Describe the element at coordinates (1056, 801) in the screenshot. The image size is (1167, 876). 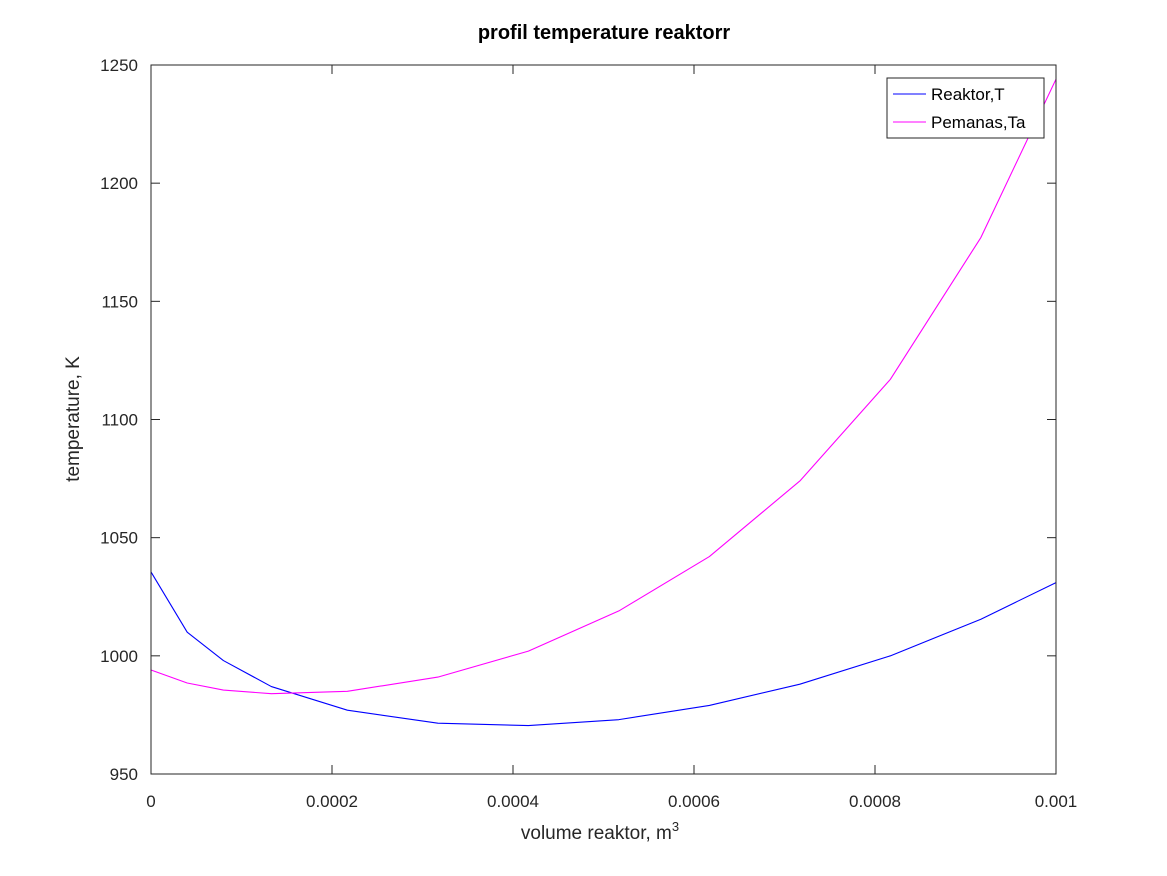
I see `x-tick-label: 0.001` at that location.